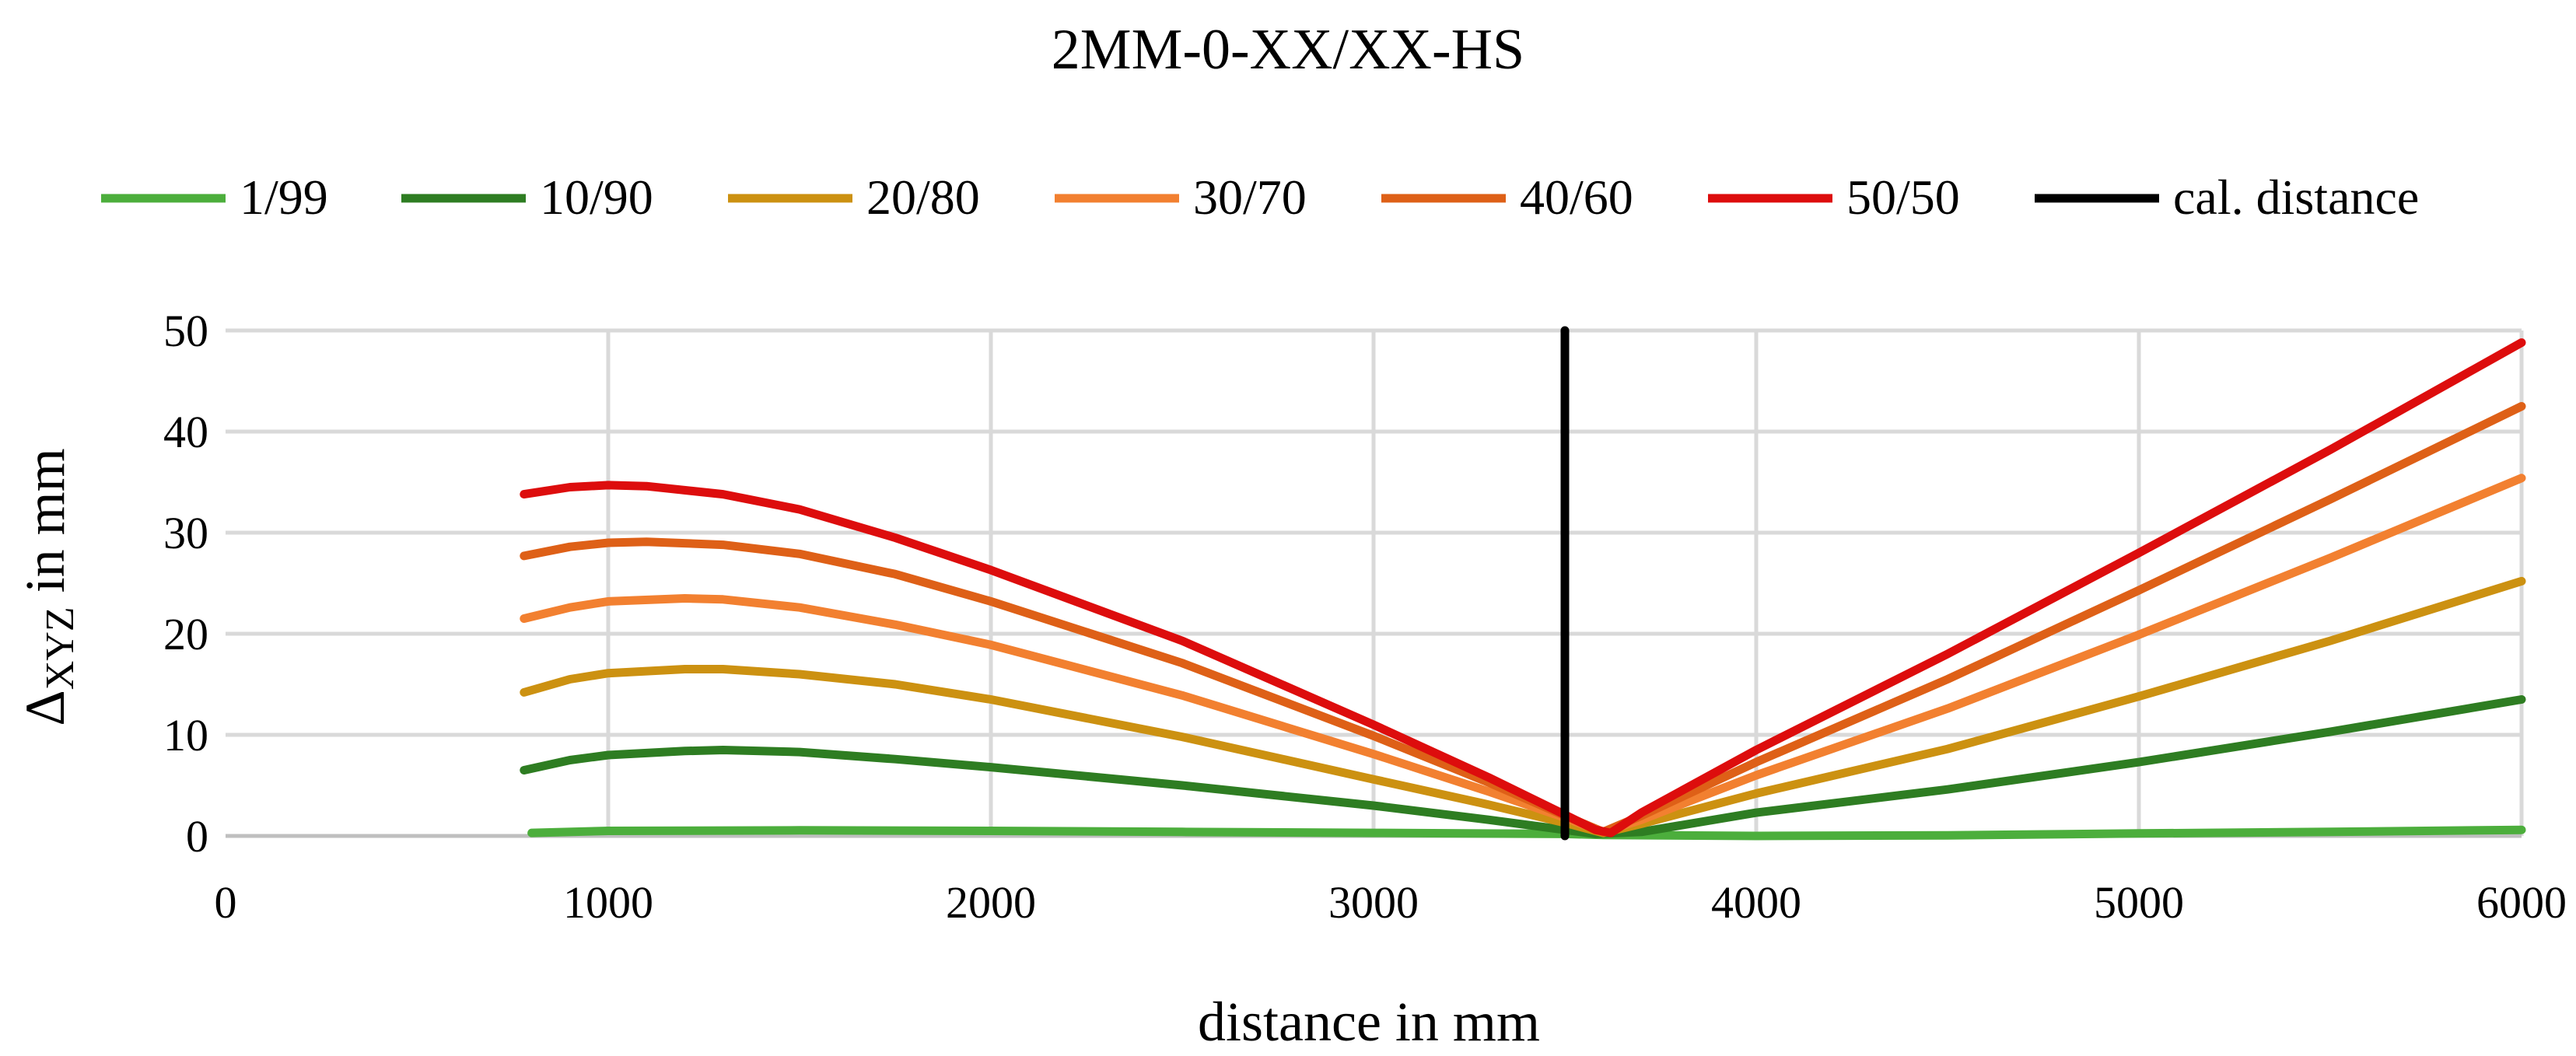 The height and width of the screenshot is (1056, 2576). Describe the element at coordinates (186, 331) in the screenshot. I see `y-tick-label-50: 50` at that location.